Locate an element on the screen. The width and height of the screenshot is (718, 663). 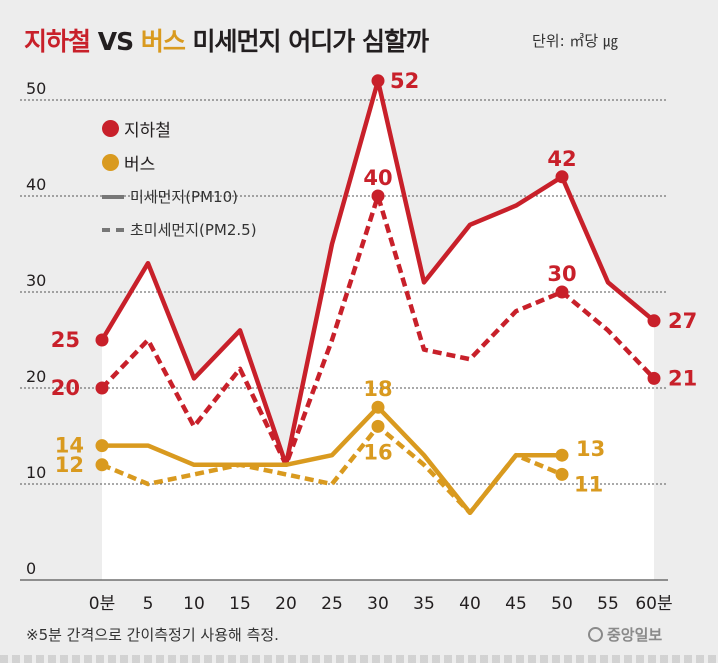
data-label-bus-dashed-0: 12 is located at coordinates (69, 465).